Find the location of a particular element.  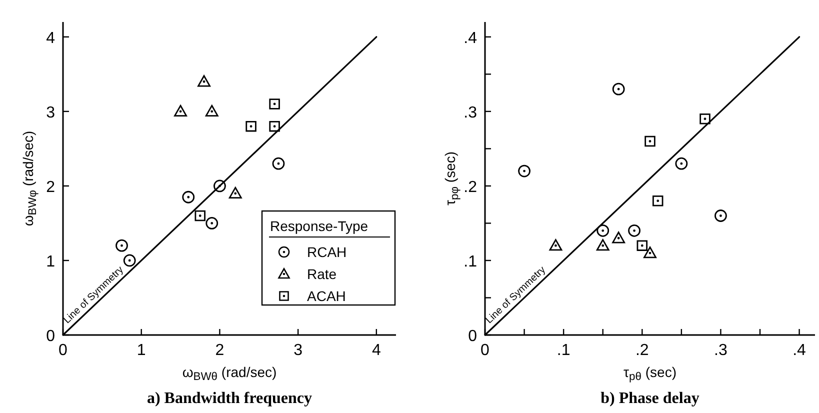

legend-label: ACAH is located at coordinates (326, 296).